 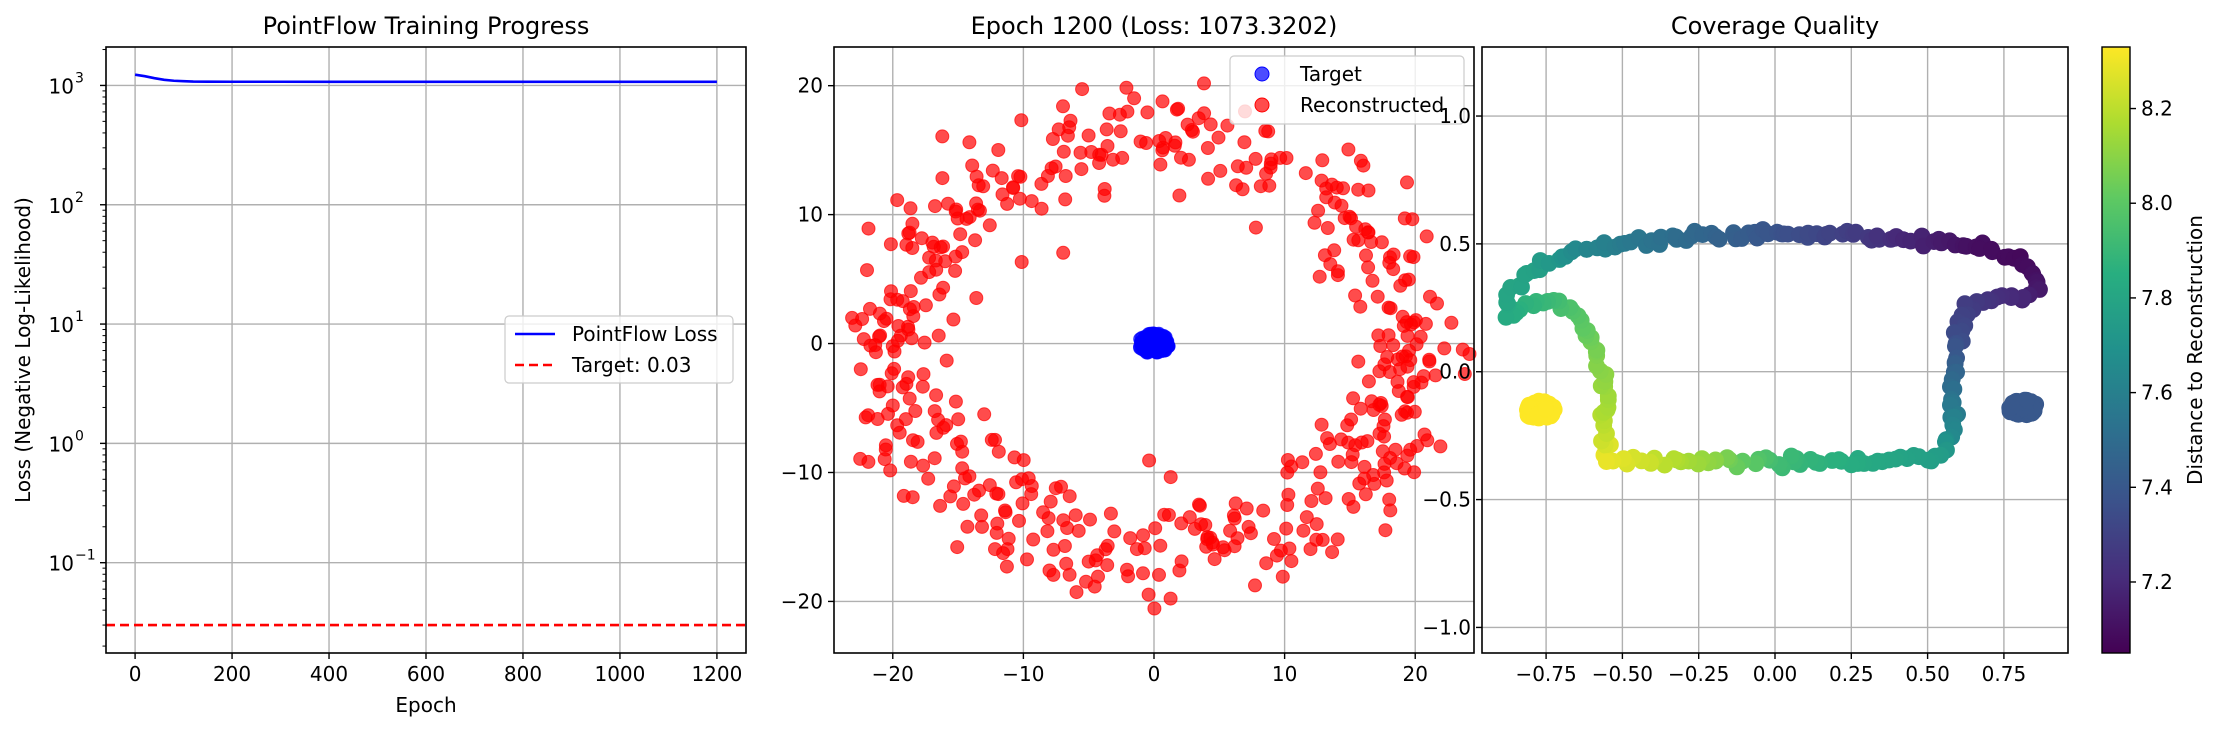 What do you see at coordinates (1775, 26) in the screenshot?
I see `coverage-title: Coverage Quality` at bounding box center [1775, 26].